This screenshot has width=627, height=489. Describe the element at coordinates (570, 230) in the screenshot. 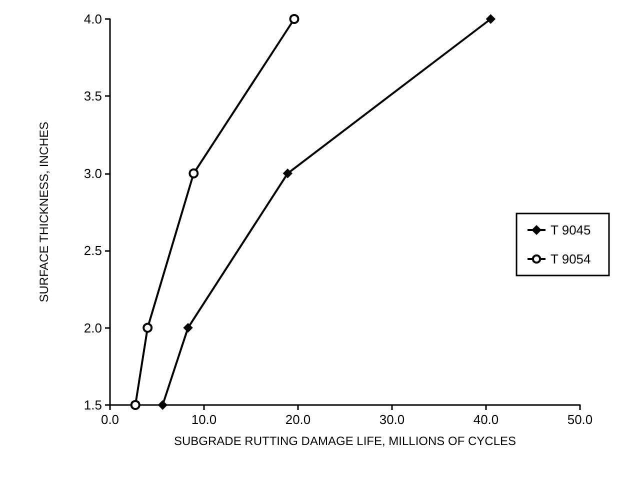

I see `legend-label: T 9045` at that location.